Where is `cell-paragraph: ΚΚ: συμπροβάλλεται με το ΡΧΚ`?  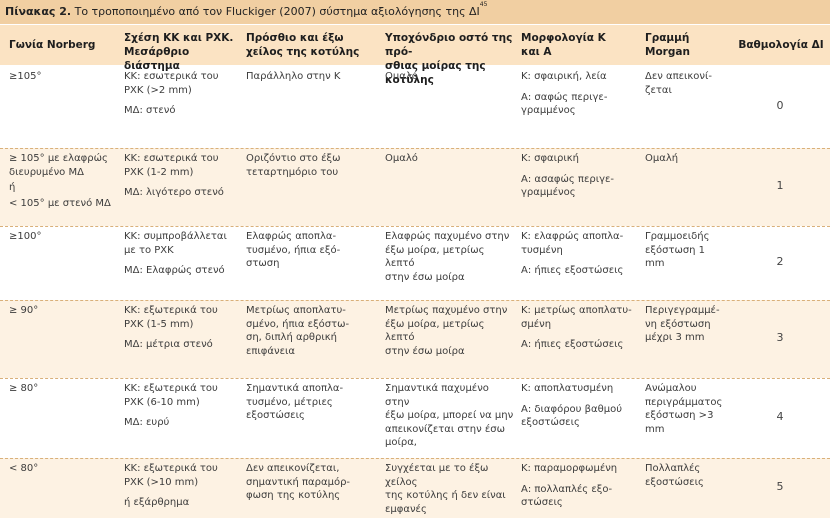 cell-paragraph: ΚΚ: συμπροβάλλεται με το ΡΧΚ is located at coordinates (175, 243).